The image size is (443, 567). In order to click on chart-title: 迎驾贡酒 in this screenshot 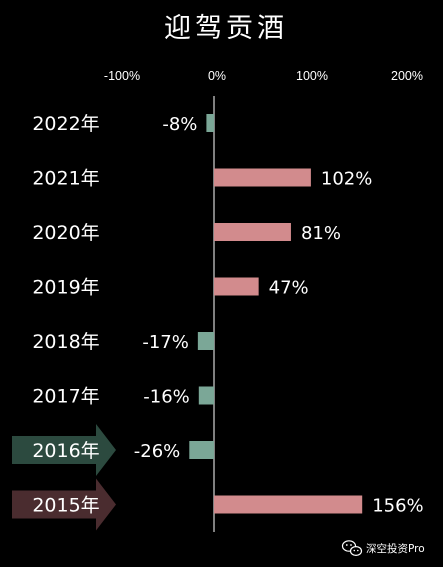, I will do `click(226, 28)`.